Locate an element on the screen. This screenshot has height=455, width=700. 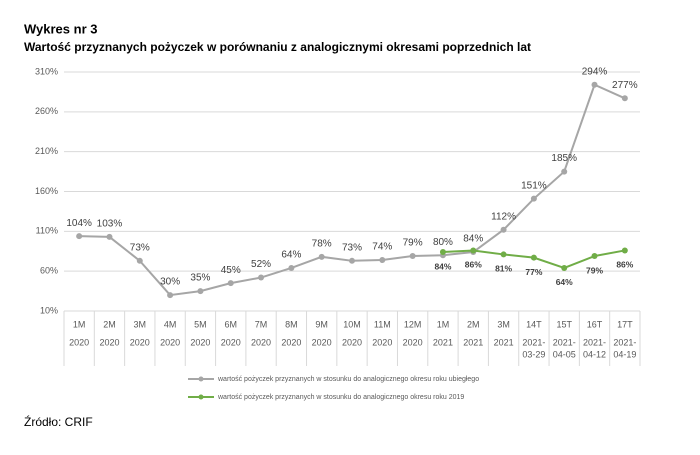
data-label: 104% is located at coordinates (79, 223).